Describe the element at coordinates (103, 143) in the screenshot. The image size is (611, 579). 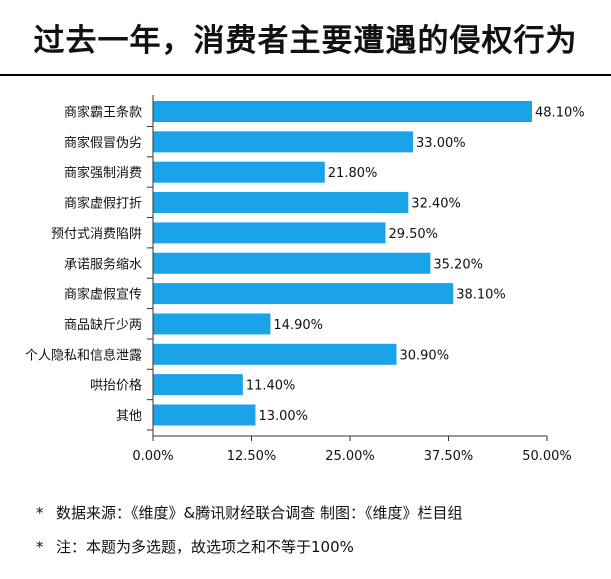
I see `category-label: 商家假冒伪劣` at that location.